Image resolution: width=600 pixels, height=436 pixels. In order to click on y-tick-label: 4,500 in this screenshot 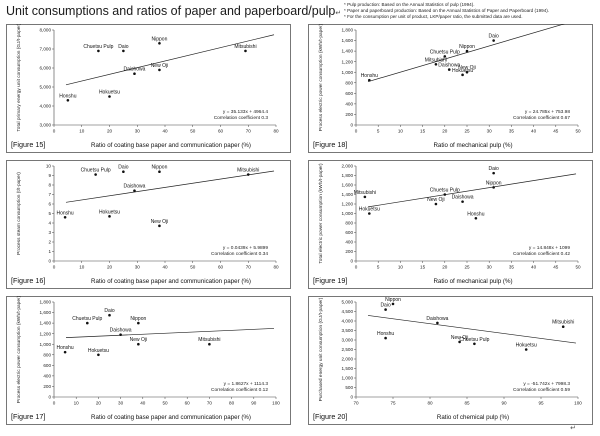, I will do `click(348, 311)`.